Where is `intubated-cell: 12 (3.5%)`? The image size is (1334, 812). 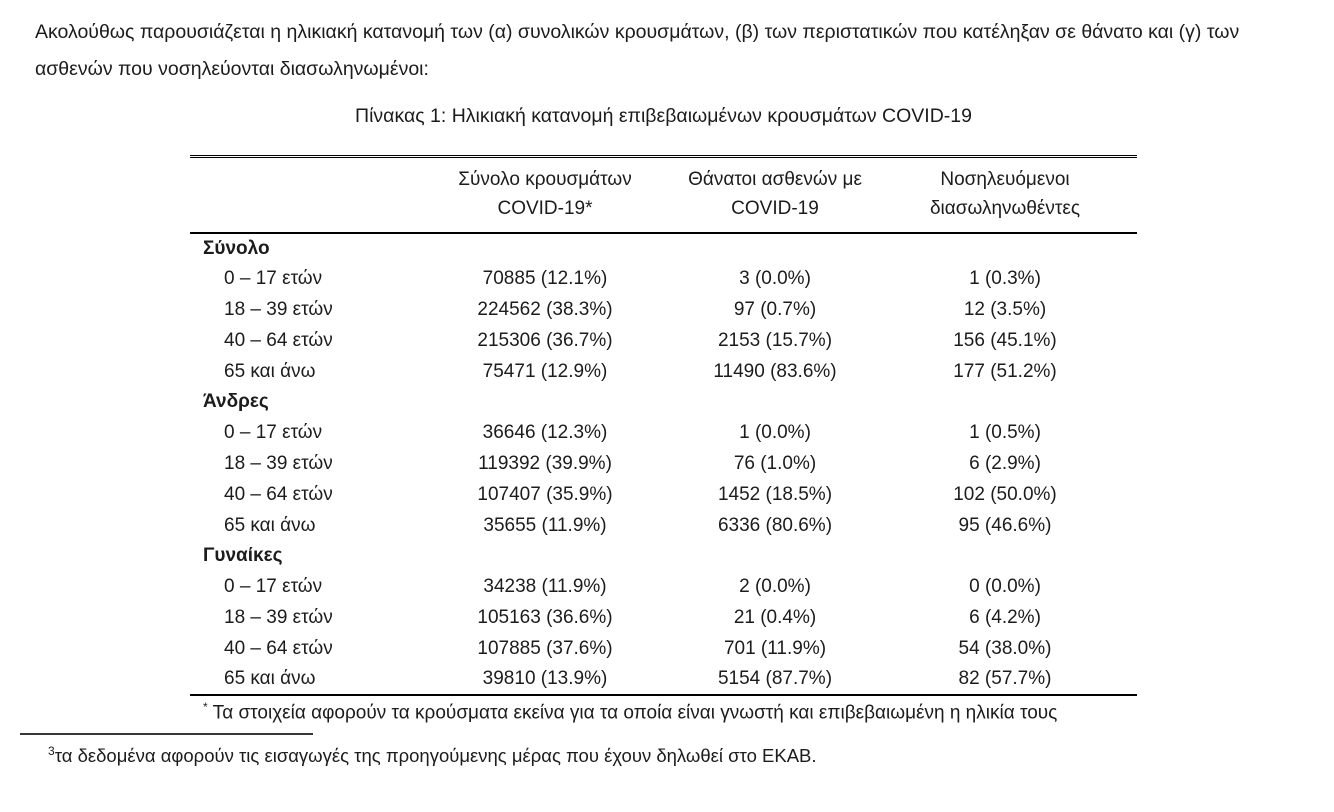
intubated-cell: 12 (3.5%) is located at coordinates (1005, 309).